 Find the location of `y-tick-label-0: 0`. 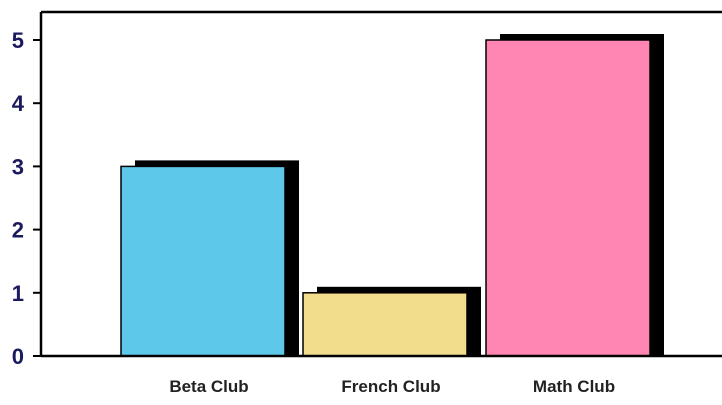

y-tick-label-0: 0 is located at coordinates (18, 356).